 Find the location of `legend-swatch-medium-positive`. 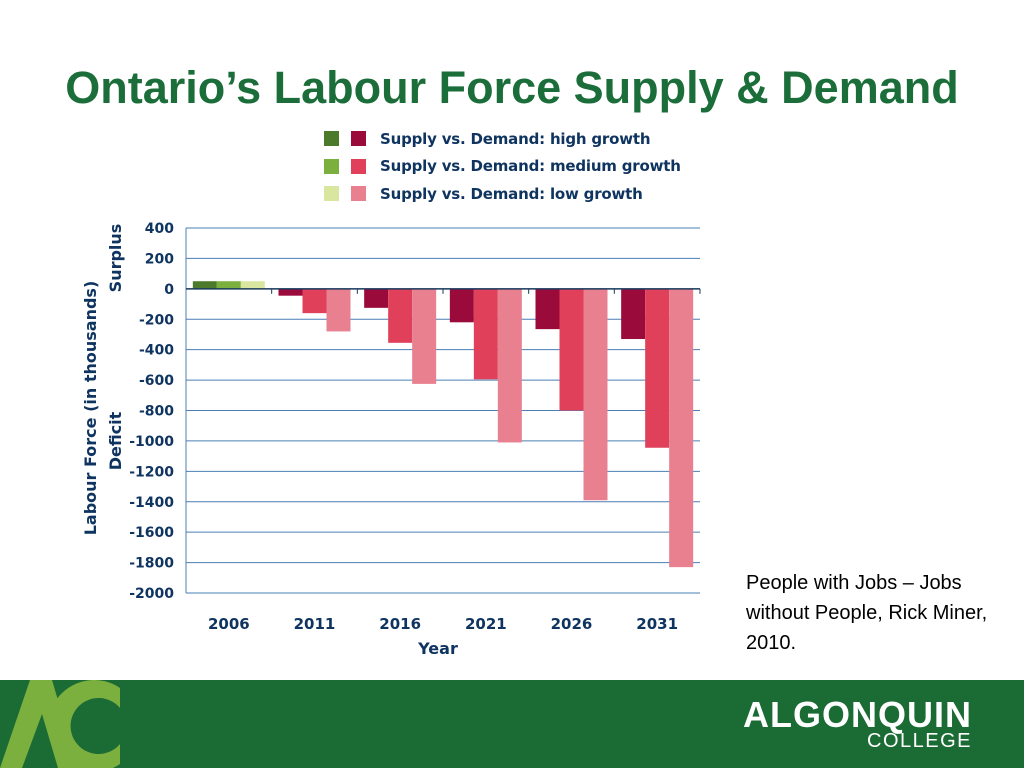

legend-swatch-medium-positive is located at coordinates (331, 166).